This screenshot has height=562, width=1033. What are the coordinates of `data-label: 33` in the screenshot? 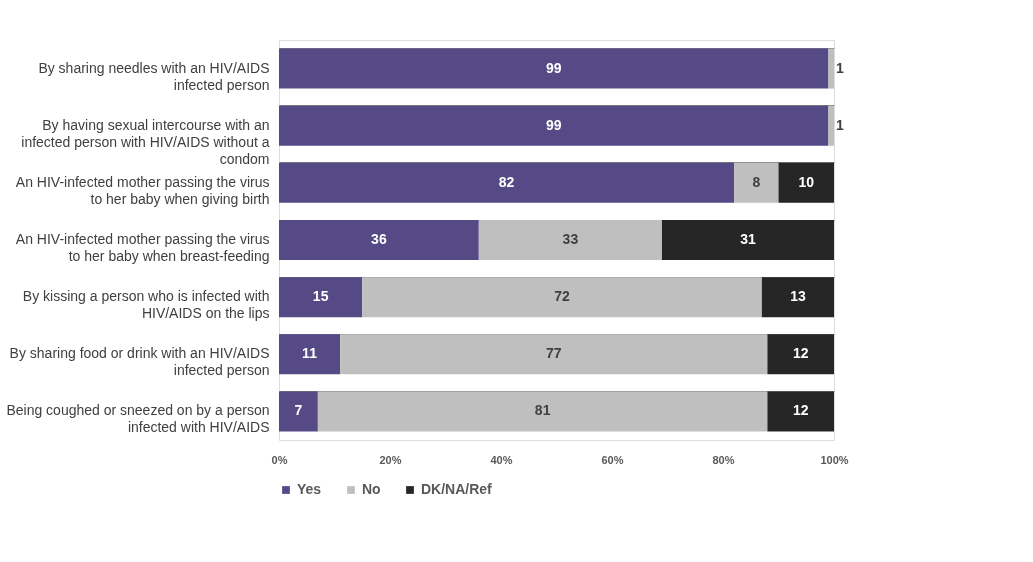 It's located at (570, 239).